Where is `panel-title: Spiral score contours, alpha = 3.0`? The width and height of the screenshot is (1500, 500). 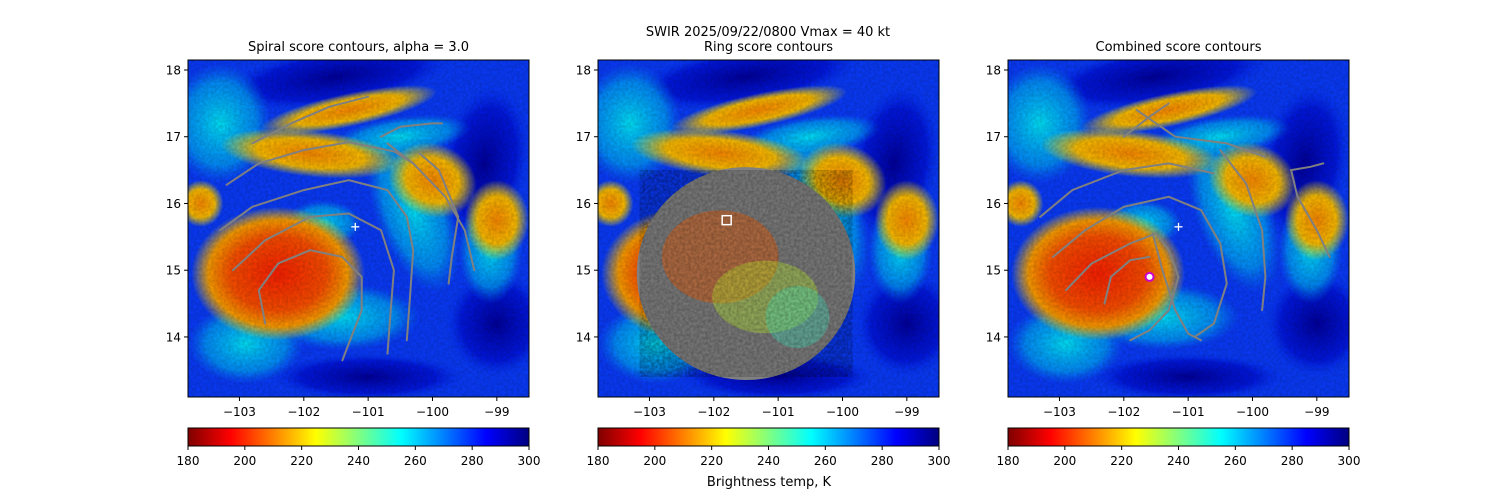 panel-title: Spiral score contours, alpha = 3.0 is located at coordinates (358, 47).